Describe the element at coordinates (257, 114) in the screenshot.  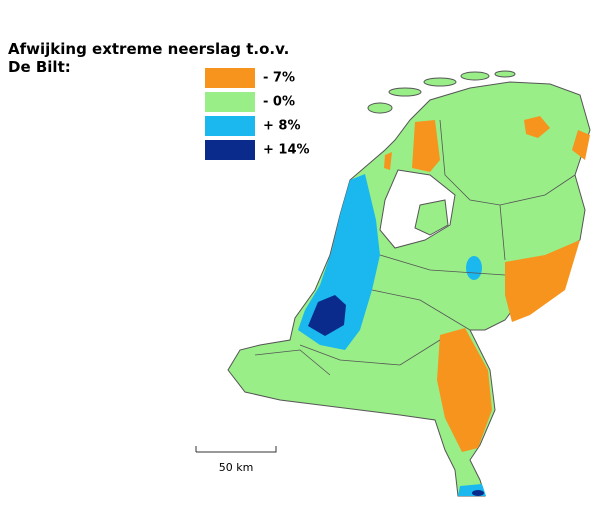
I see `legend: - 7% - 0% + 8% + 14%` at that location.